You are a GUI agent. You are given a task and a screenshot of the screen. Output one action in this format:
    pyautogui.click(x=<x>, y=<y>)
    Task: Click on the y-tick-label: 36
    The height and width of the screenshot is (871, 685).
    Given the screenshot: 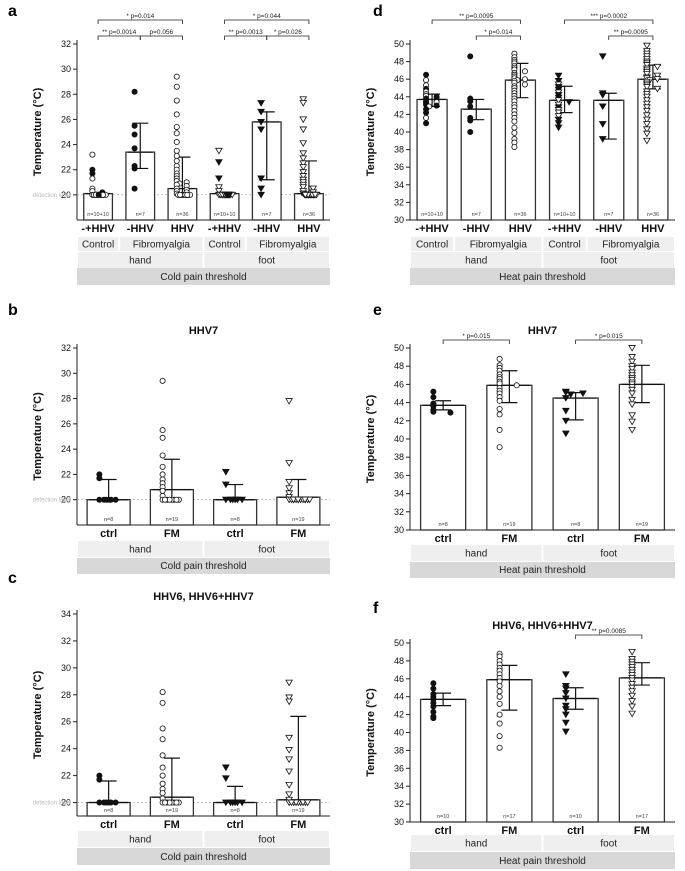 What is the action you would take?
    pyautogui.click(x=399, y=167)
    